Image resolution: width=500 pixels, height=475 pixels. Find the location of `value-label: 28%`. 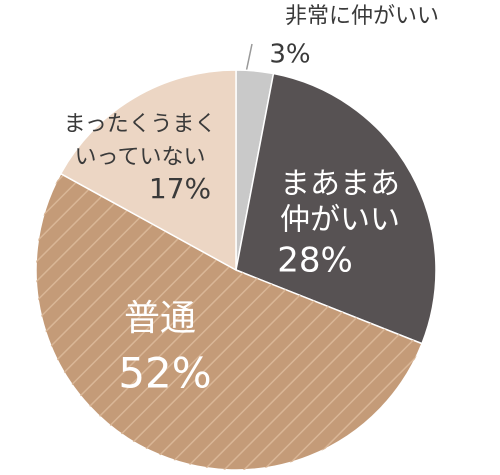

value-label: 28% is located at coordinates (315, 261).